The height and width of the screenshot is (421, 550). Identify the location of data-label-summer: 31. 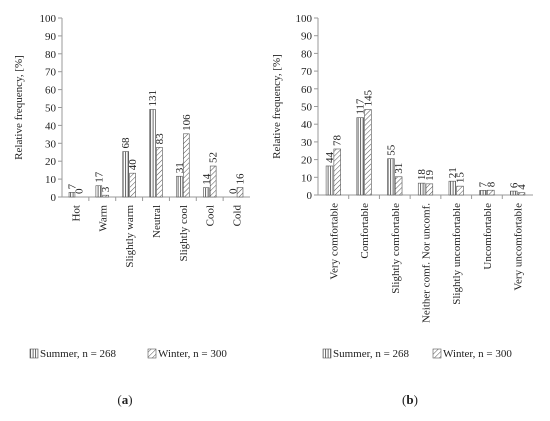
(180, 167).